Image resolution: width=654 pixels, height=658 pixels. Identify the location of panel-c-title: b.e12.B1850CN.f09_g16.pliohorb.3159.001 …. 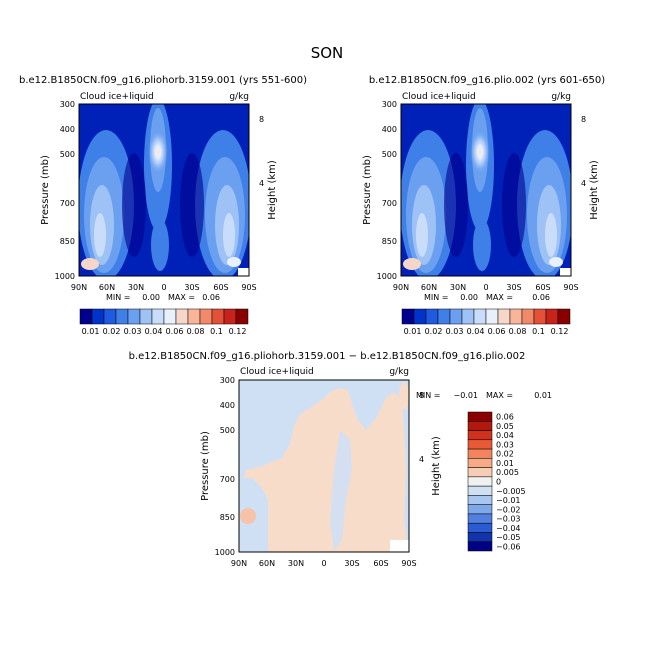
(327, 356).